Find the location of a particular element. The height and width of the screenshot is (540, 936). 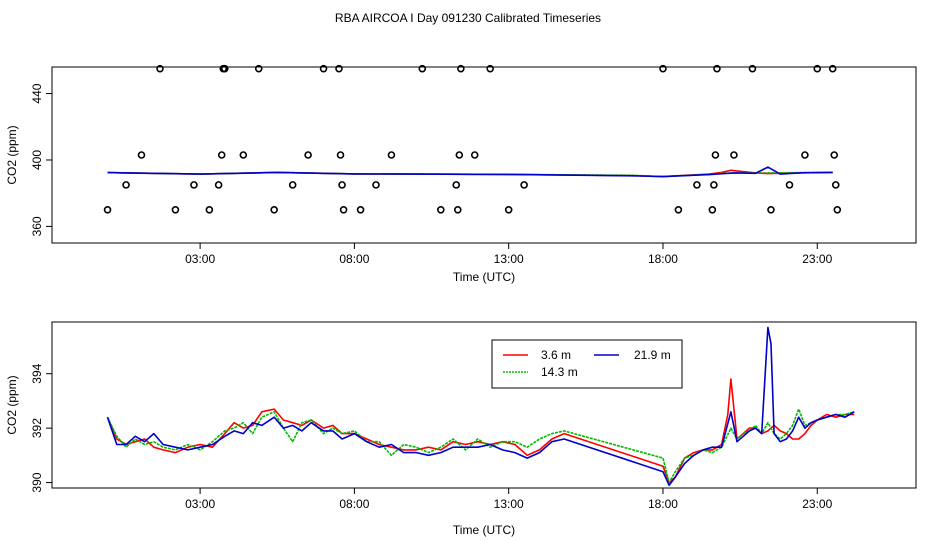

top-x-tick-label: 08:00 is located at coordinates (354, 259).